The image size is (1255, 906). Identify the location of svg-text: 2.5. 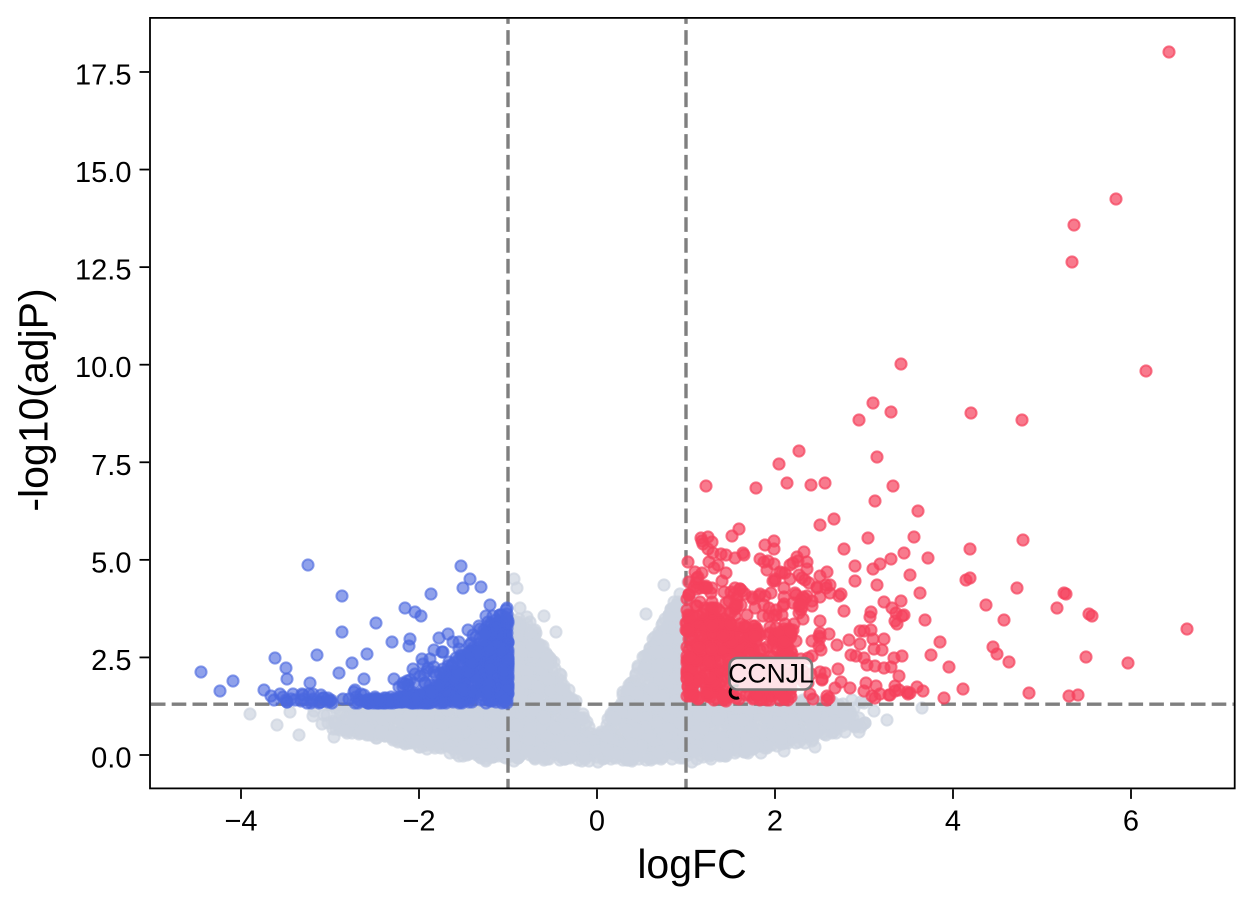
(111, 661).